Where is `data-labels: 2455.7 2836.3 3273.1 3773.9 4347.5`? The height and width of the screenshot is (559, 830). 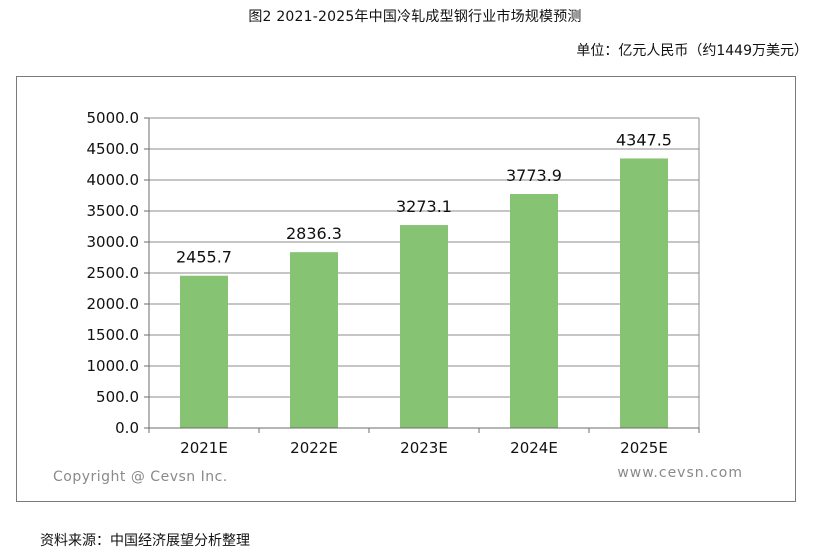
data-labels: 2455.7 2836.3 3273.1 3773.9 4347.5 is located at coordinates (424, 198).